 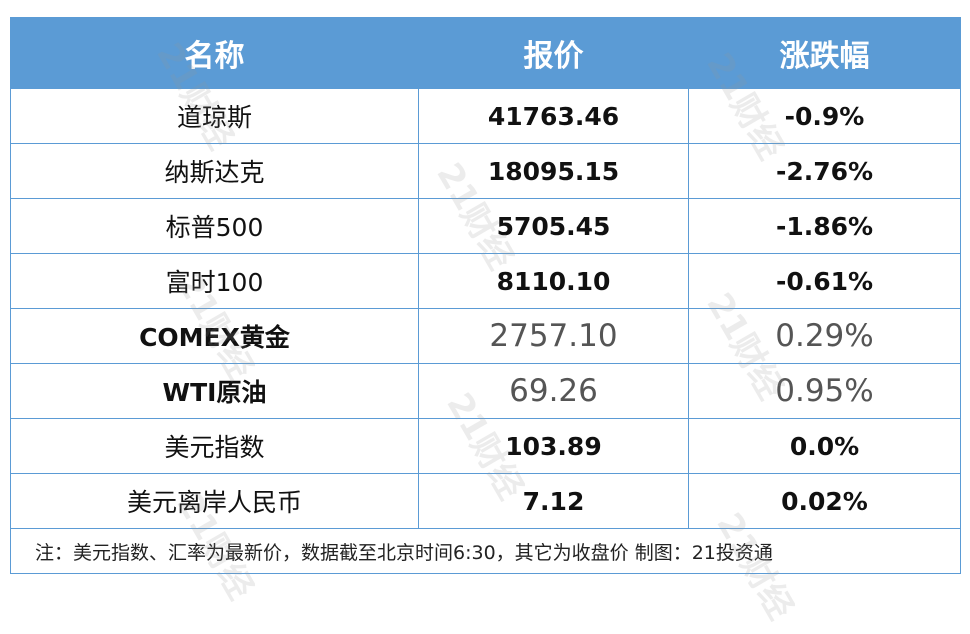 I want to click on table-row: 道琼斯 41763.46 -0.9%, so click(x=485, y=116).